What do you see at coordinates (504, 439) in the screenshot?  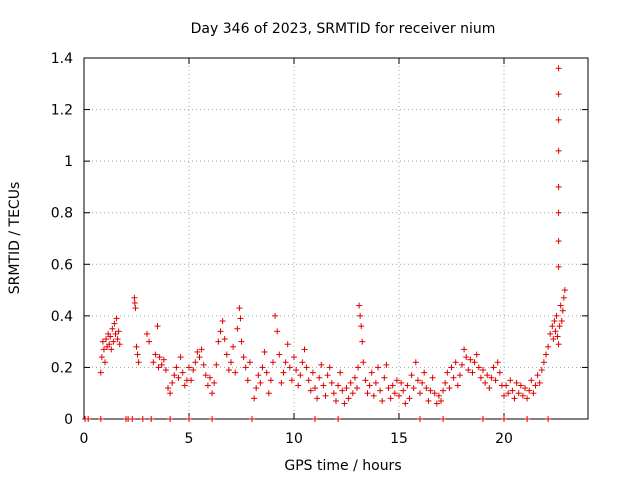 I see `x-tick-label: 20` at bounding box center [504, 439].